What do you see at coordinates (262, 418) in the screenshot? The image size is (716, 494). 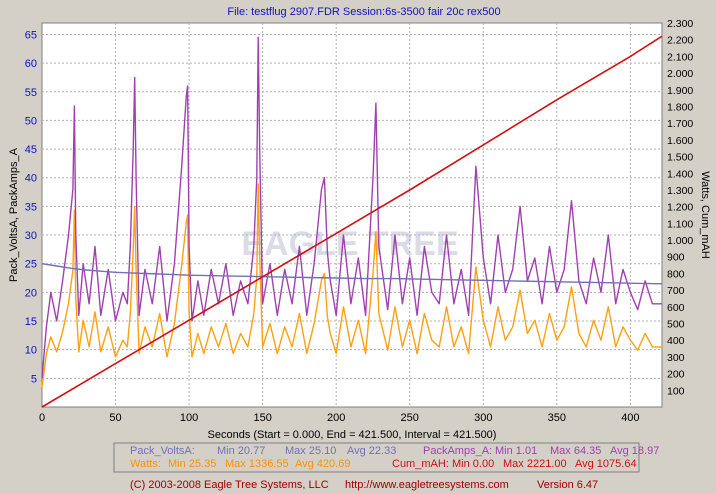 I see `x-tick-label: 150` at bounding box center [262, 418].